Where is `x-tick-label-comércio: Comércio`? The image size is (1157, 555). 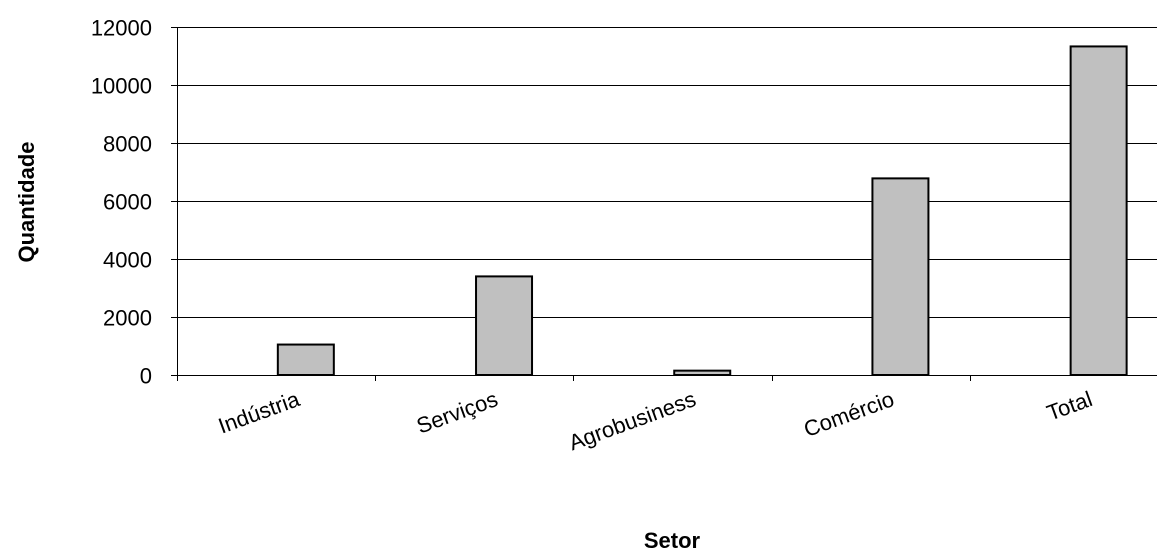
x-tick-label-comércio: Comércio is located at coordinates (848, 414).